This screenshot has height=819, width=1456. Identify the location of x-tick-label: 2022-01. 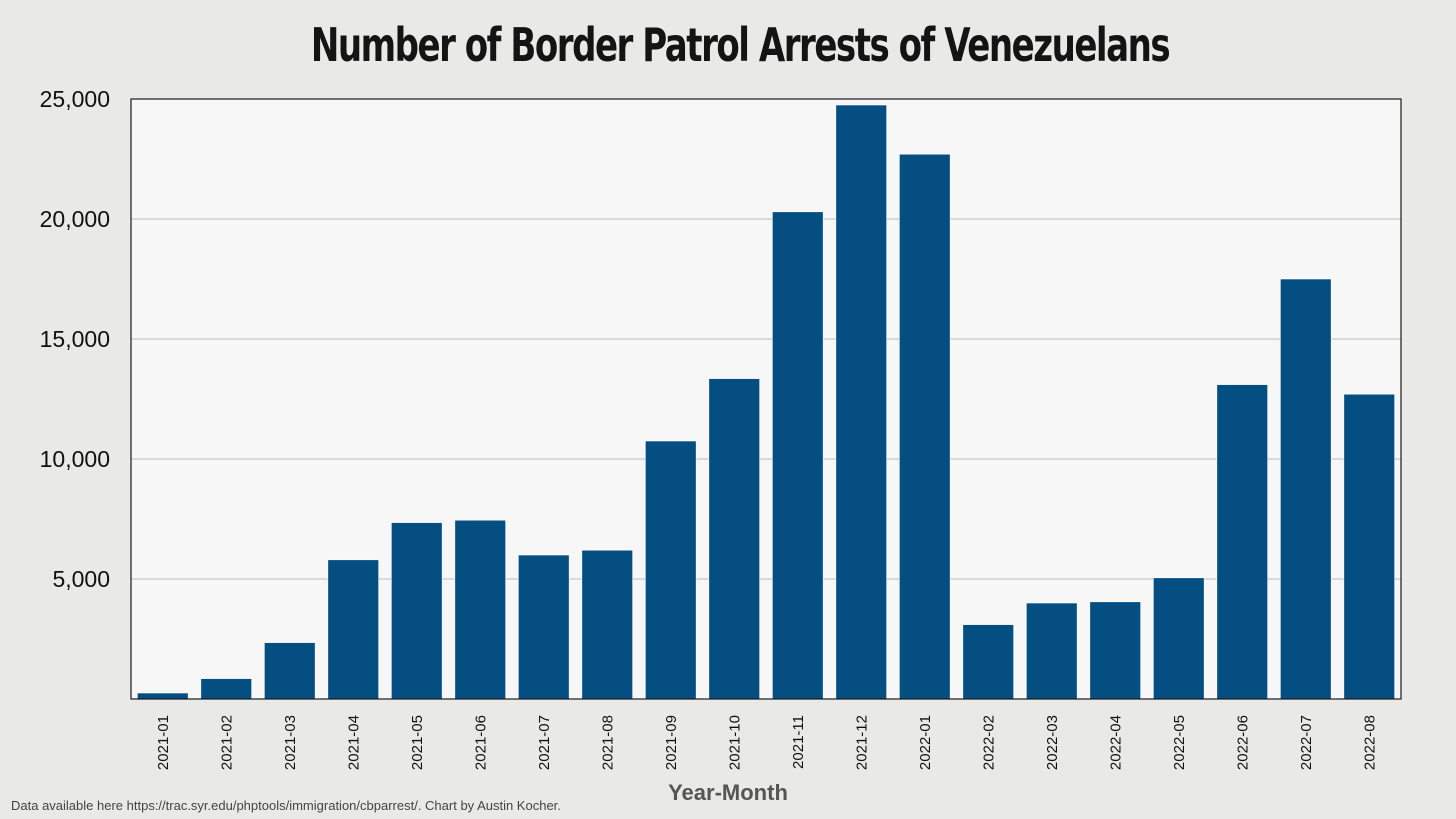
(925, 742).